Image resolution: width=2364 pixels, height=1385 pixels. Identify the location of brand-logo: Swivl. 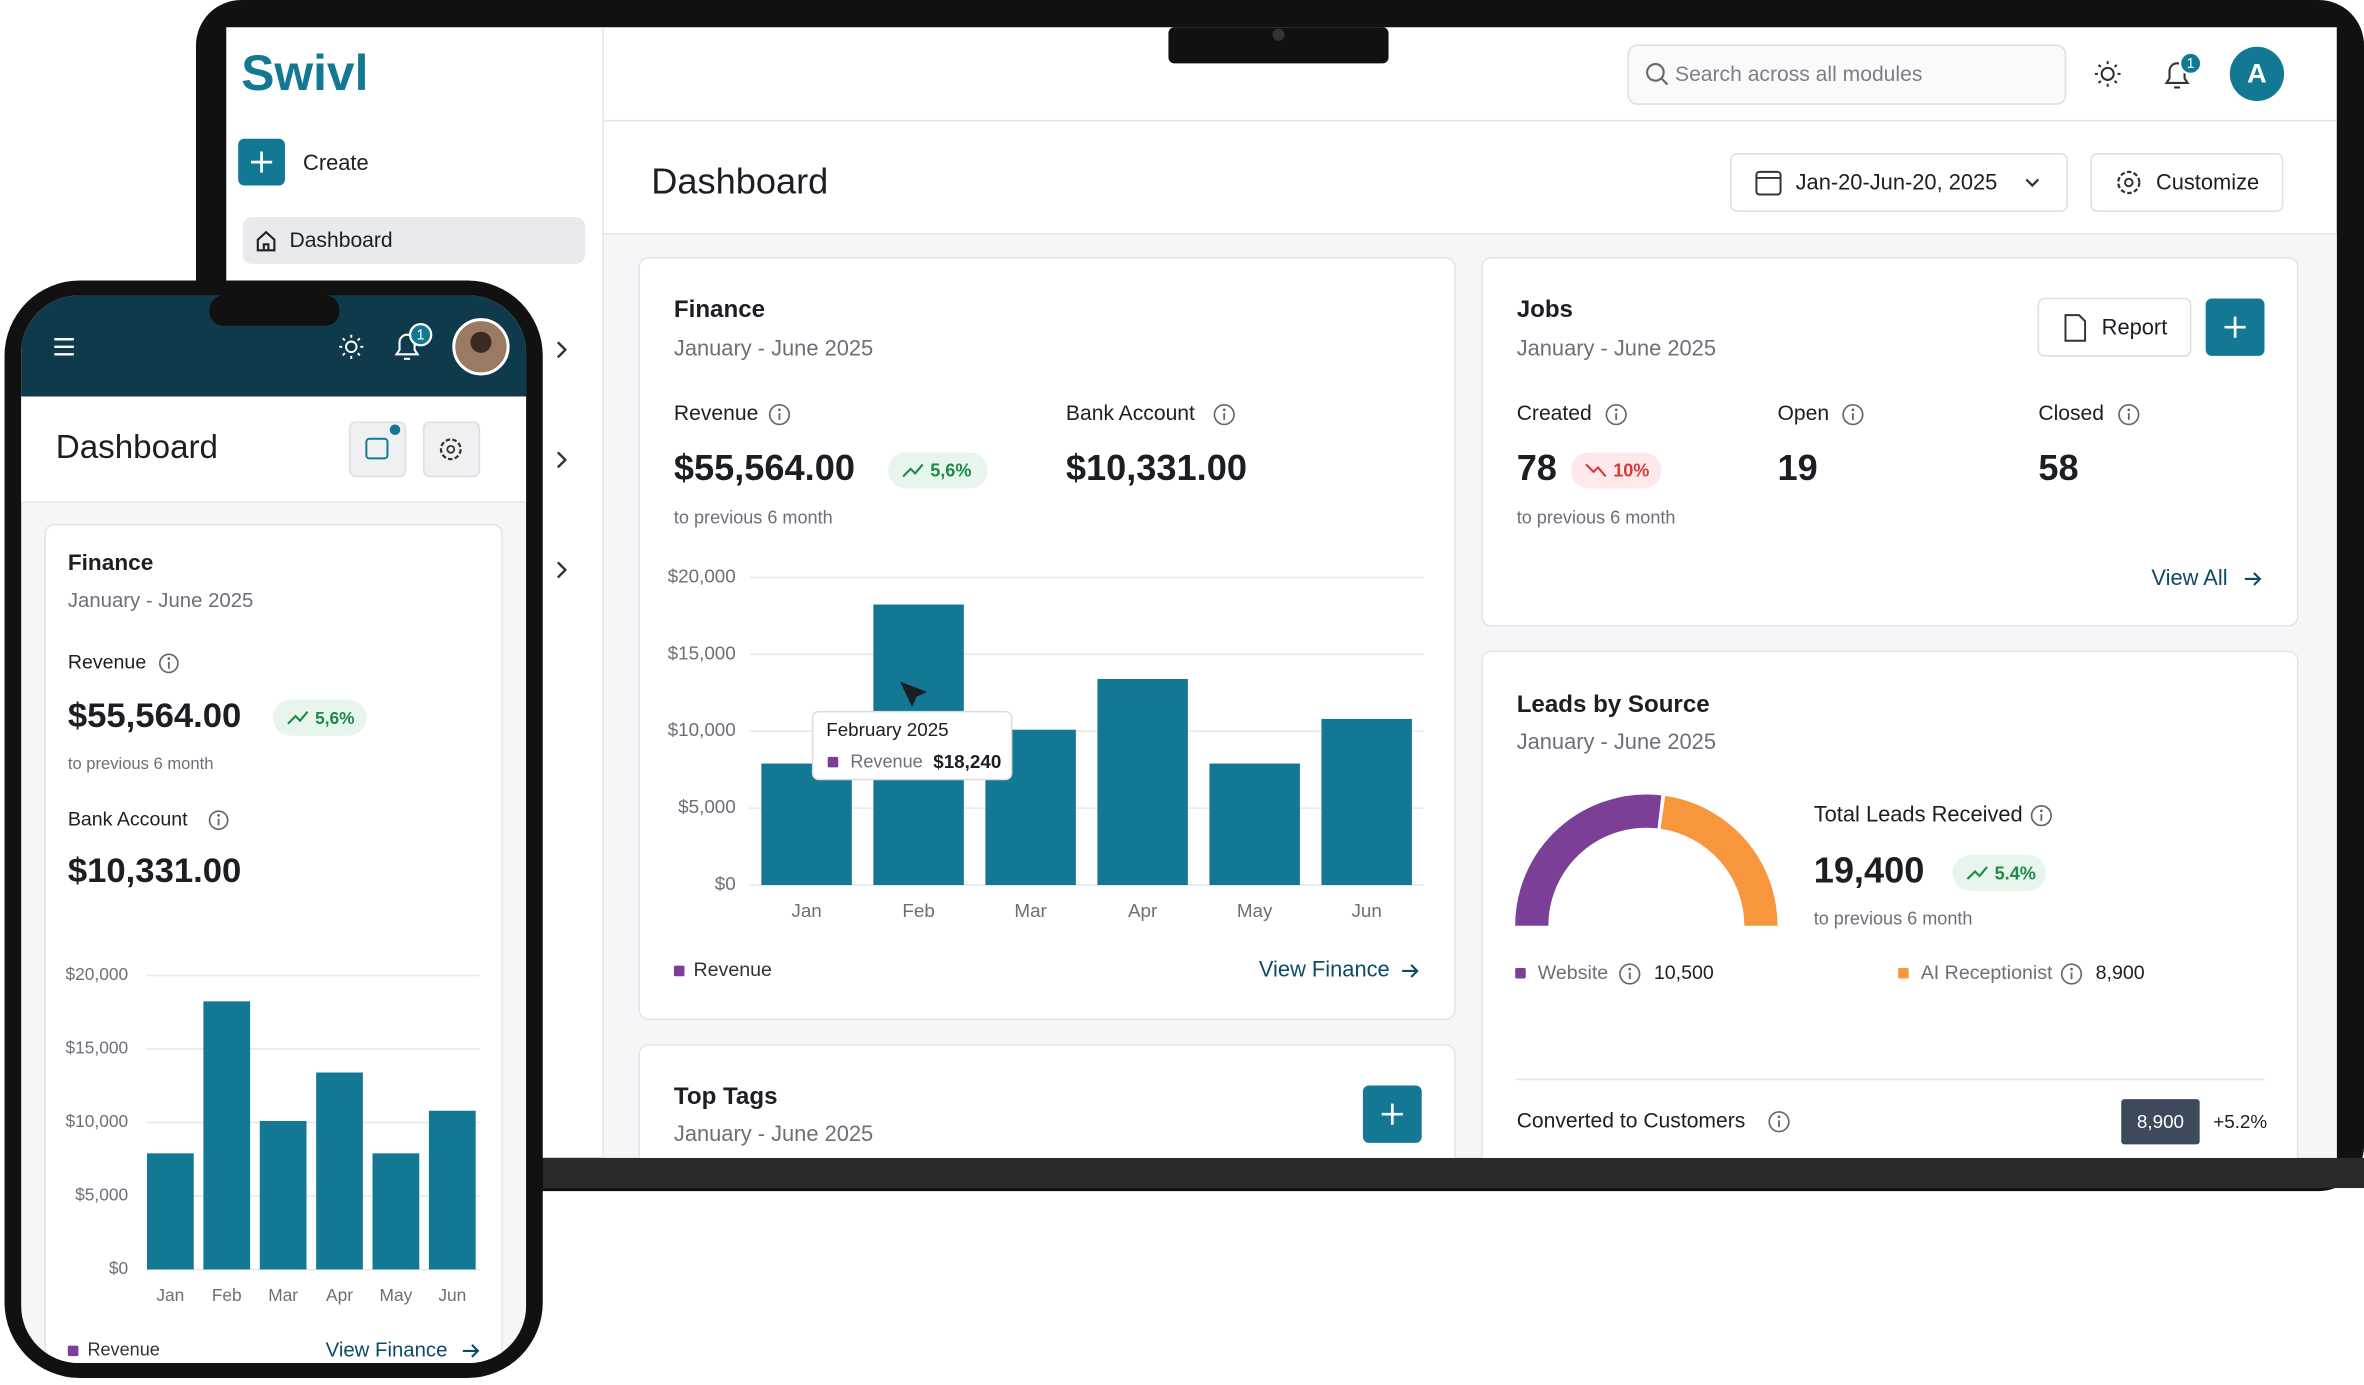
(304, 73).